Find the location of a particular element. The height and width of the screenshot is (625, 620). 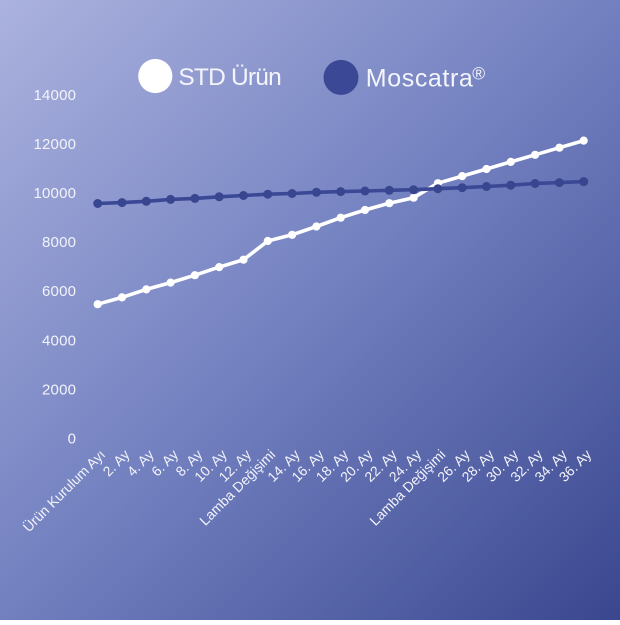

svg-text: 8000 is located at coordinates (59, 242).